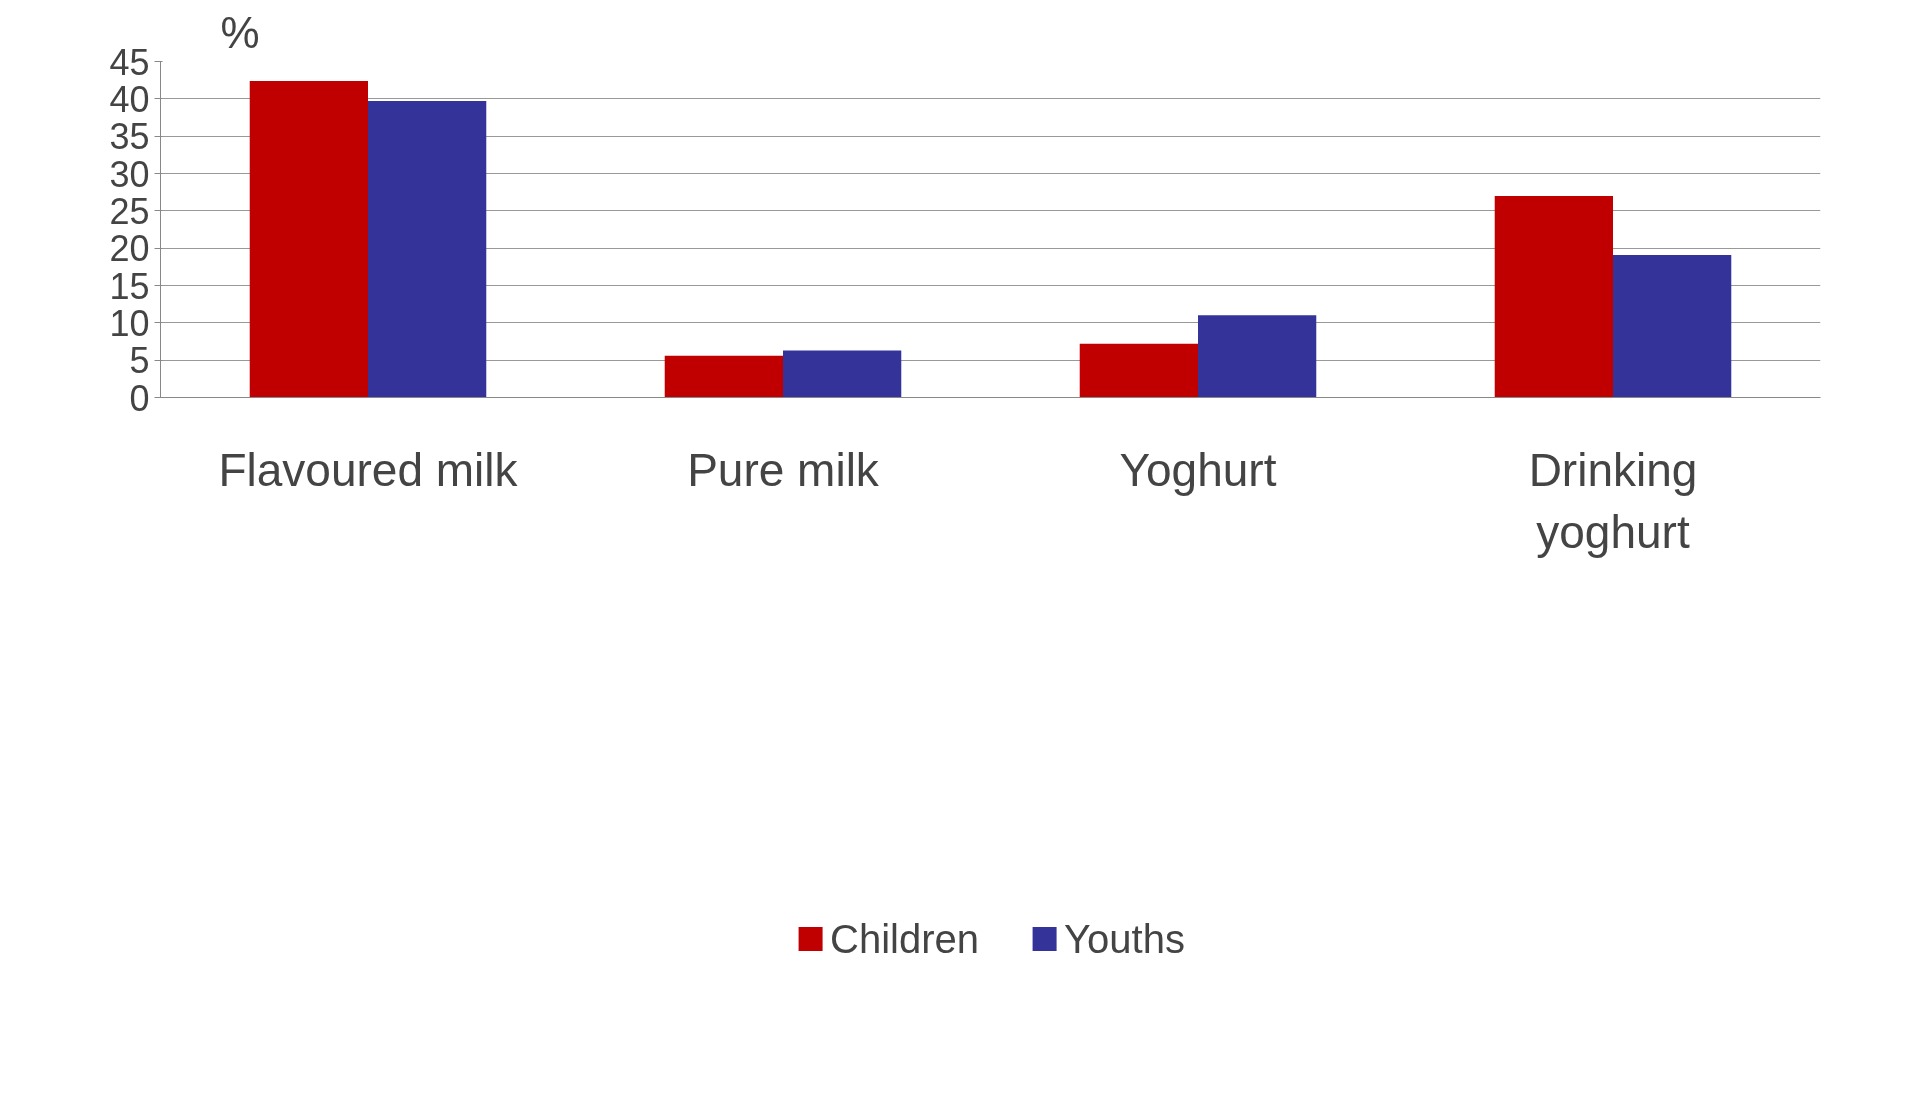  What do you see at coordinates (1124, 939) in the screenshot?
I see `legend-label: Youths` at bounding box center [1124, 939].